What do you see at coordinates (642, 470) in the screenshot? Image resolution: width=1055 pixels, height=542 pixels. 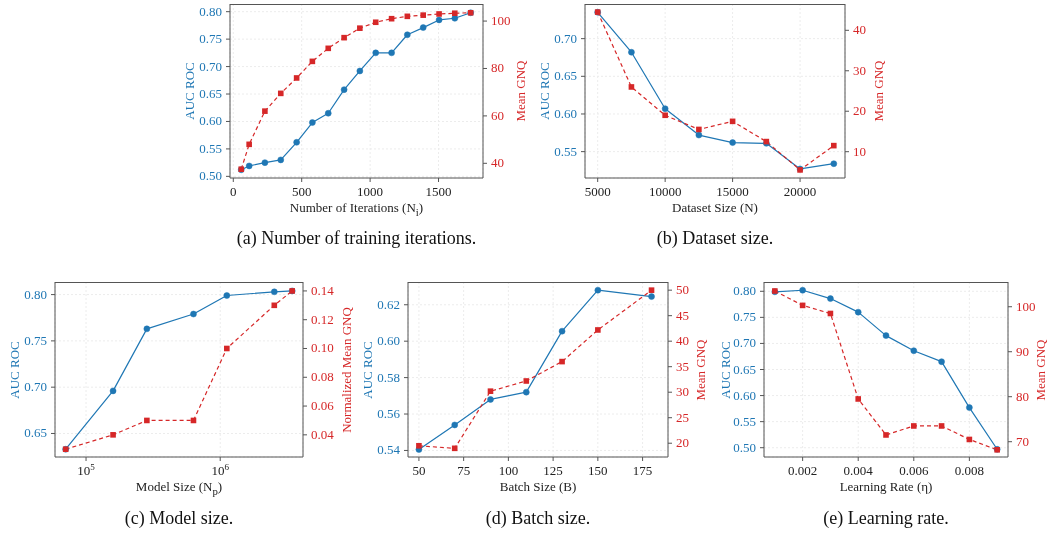 I see `x-tick-label: 175` at bounding box center [642, 470].